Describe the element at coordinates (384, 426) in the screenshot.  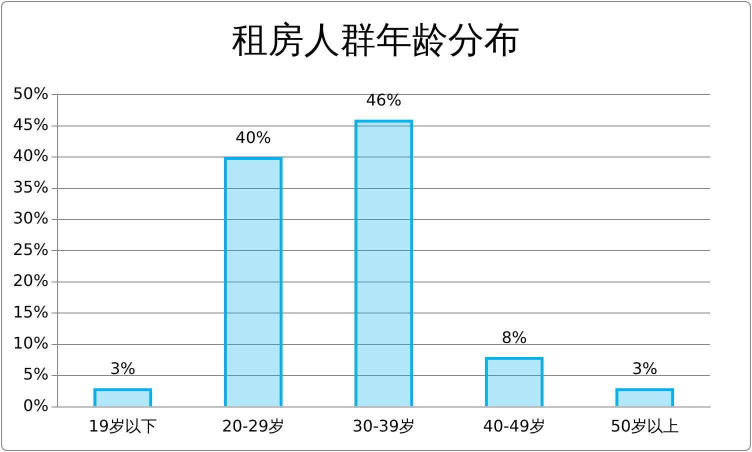
I see `x-tick-label: 30-39岁` at that location.